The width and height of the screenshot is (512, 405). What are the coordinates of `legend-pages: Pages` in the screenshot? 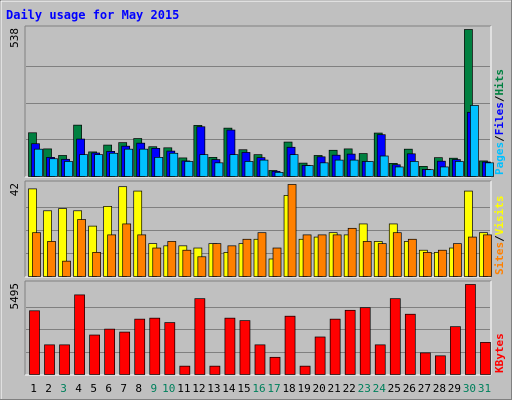 It's located at (499, 158).